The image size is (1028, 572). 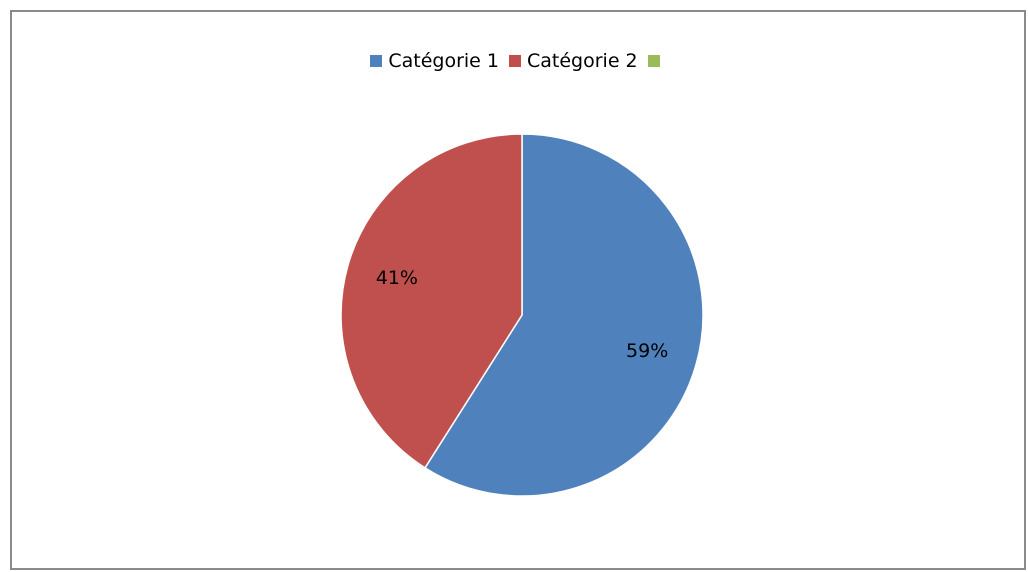 I want to click on legend-label-categorie-2: Catégorie 2, so click(x=582, y=61).